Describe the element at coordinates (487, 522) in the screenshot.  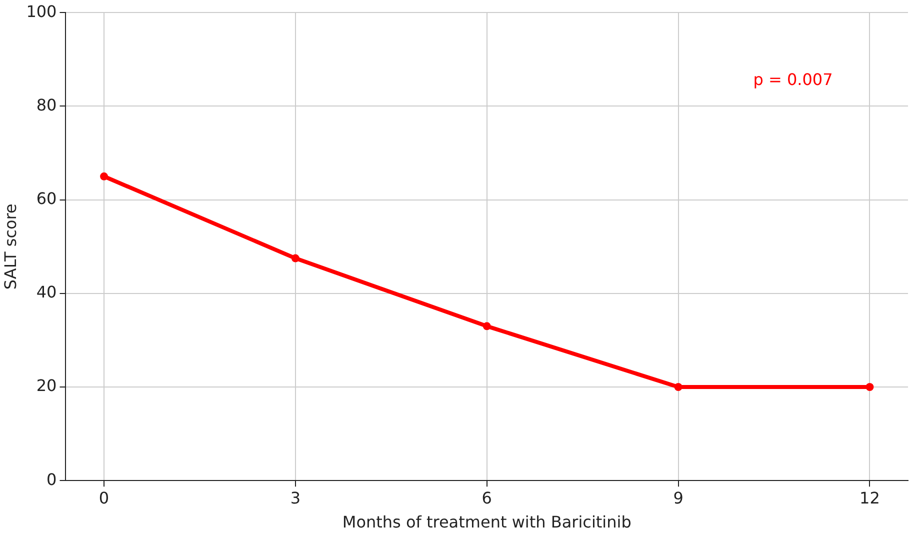
I see `x-axis-title: Months of treatment with Baricitinib` at that location.